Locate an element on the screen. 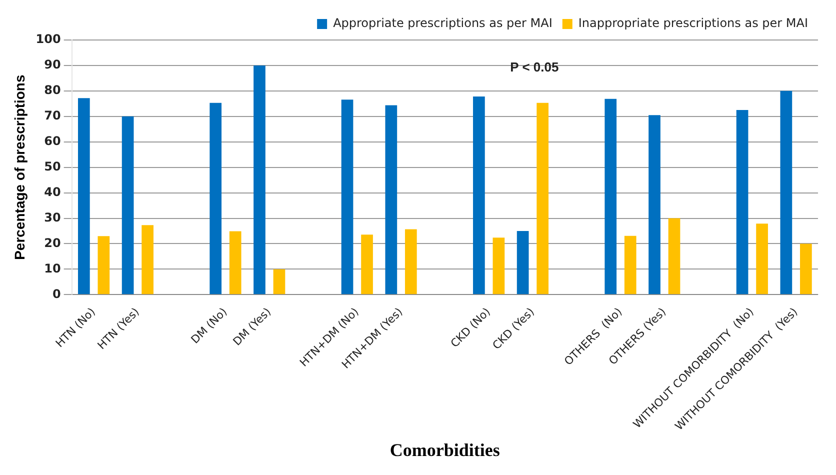 The height and width of the screenshot is (475, 836). y-tick-label: 30 is located at coordinates (52, 217).